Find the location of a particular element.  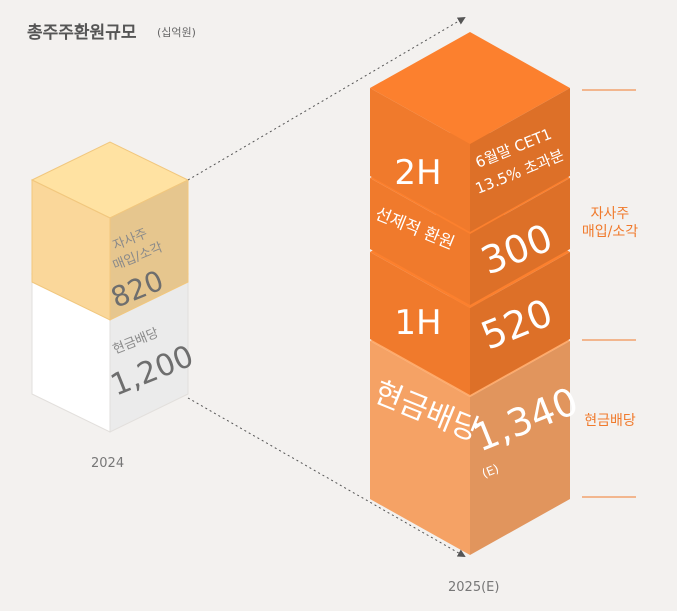

side-label-buyback-line2: 매입/소각 is located at coordinates (610, 232).